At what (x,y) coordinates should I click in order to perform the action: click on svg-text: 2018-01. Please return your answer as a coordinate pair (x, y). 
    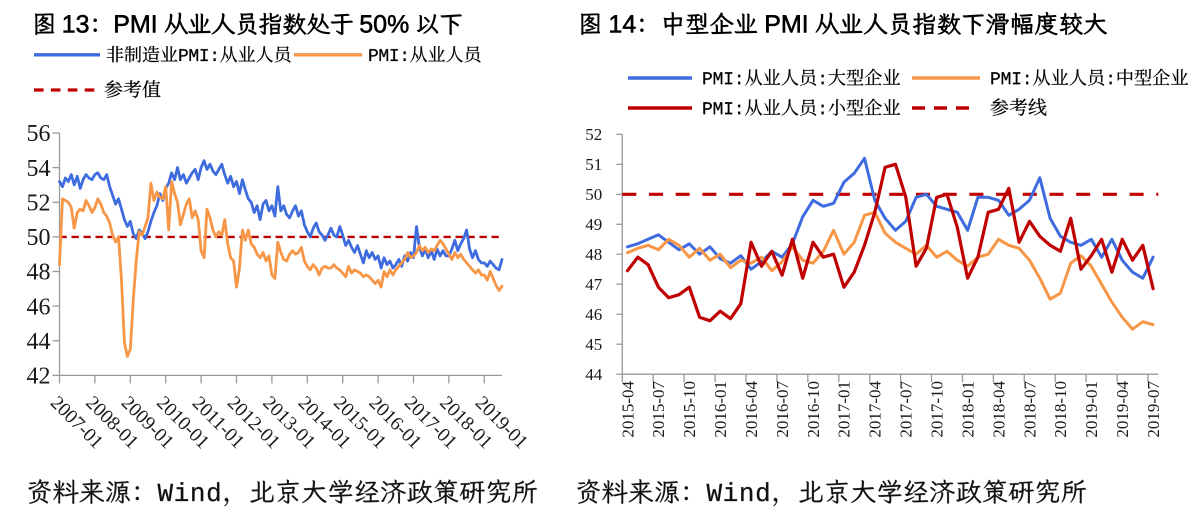
    Looking at the image, I should click on (967, 409).